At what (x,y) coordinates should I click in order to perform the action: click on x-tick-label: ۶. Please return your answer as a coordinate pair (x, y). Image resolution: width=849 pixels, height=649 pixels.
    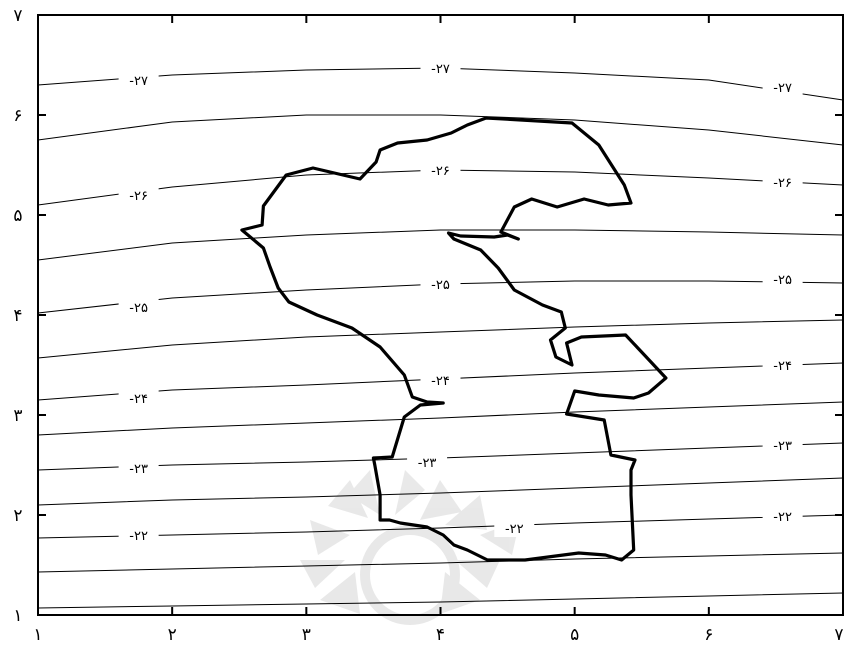
    Looking at the image, I should click on (708, 635).